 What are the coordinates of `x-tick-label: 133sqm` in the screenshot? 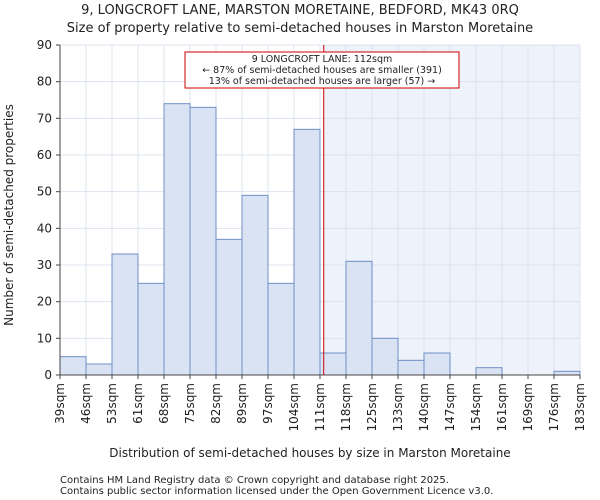 It's located at (398, 407).